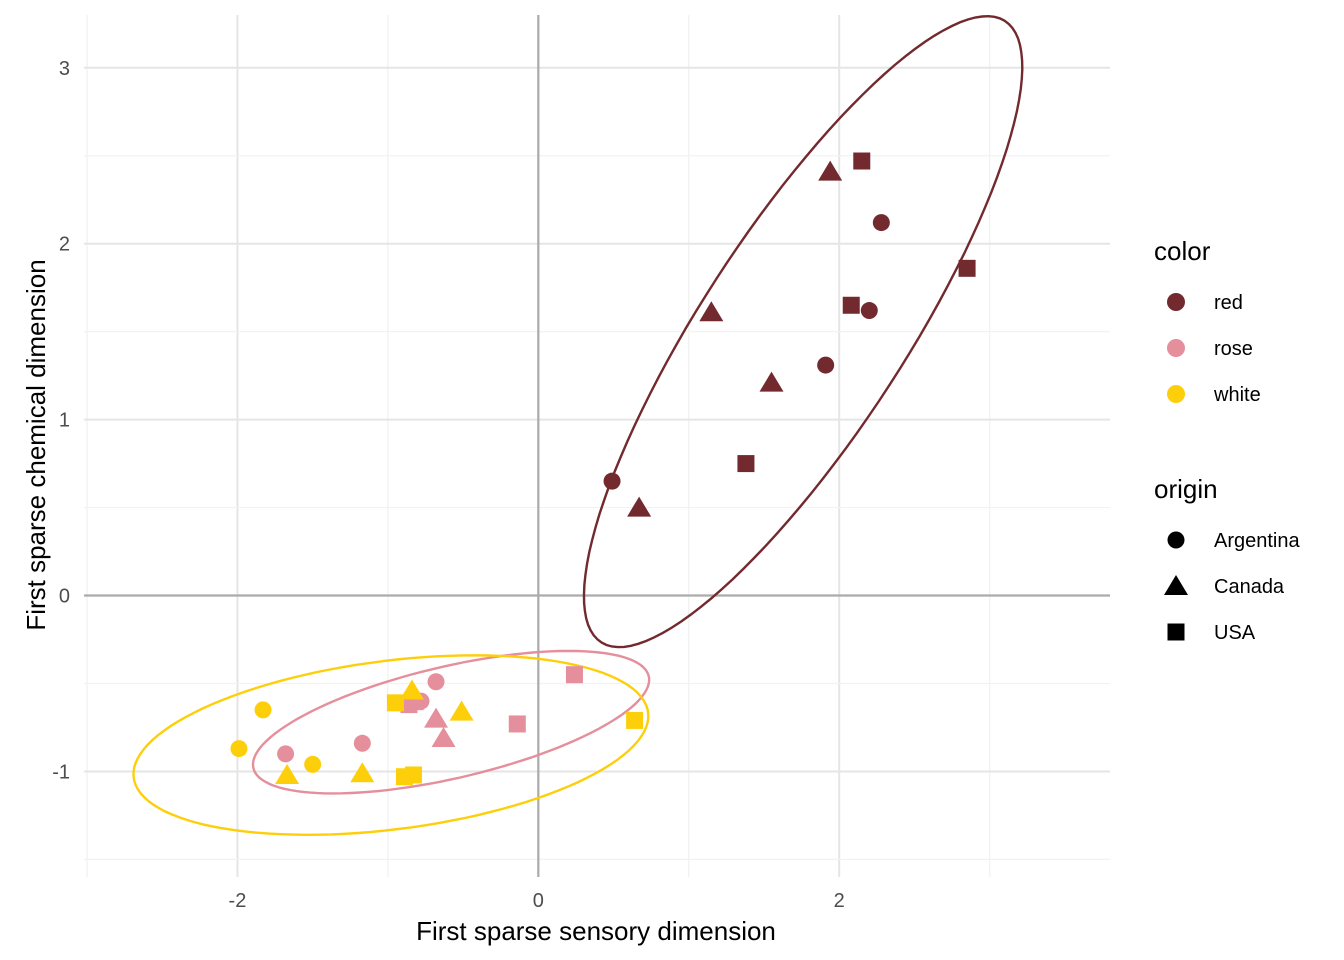 This screenshot has height=960, width=1344. Describe the element at coordinates (36, 444) in the screenshot. I see `y-axis-title: First sparse chemical dimension` at that location.